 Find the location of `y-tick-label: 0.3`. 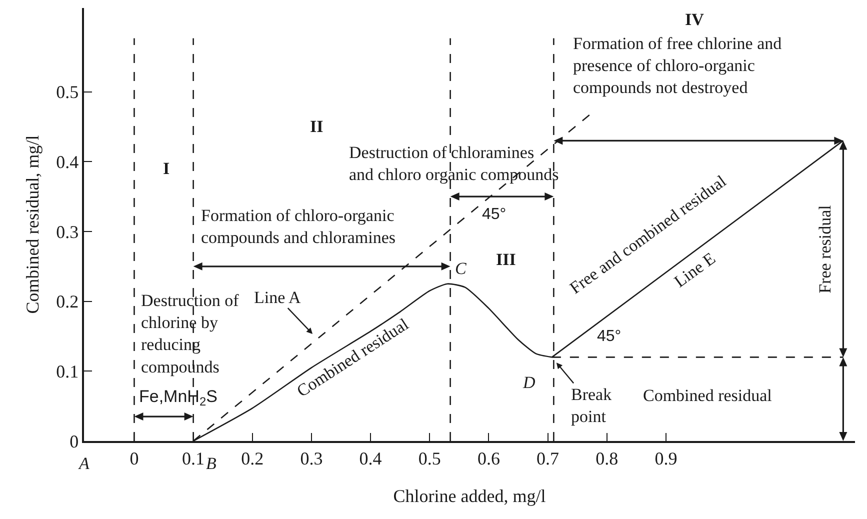

y-tick-label: 0.3 is located at coordinates (67, 232).